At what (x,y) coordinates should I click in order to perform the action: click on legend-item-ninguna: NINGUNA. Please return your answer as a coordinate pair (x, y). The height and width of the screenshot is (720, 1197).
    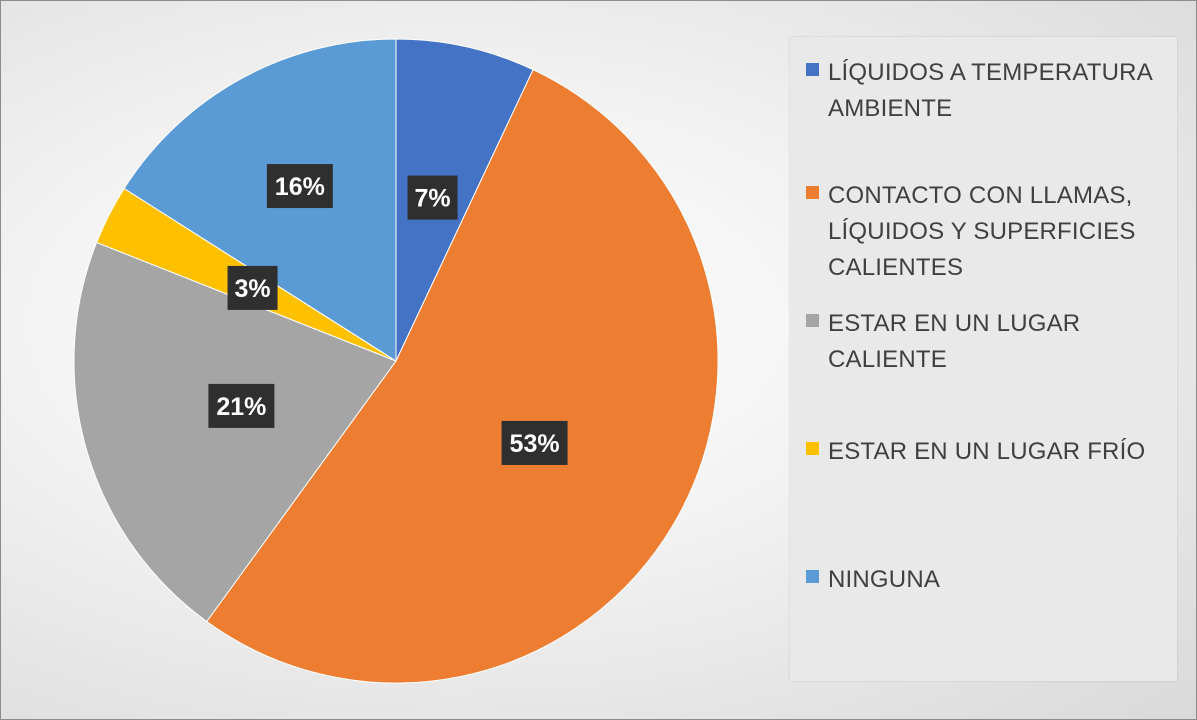
    Looking at the image, I should click on (986, 580).